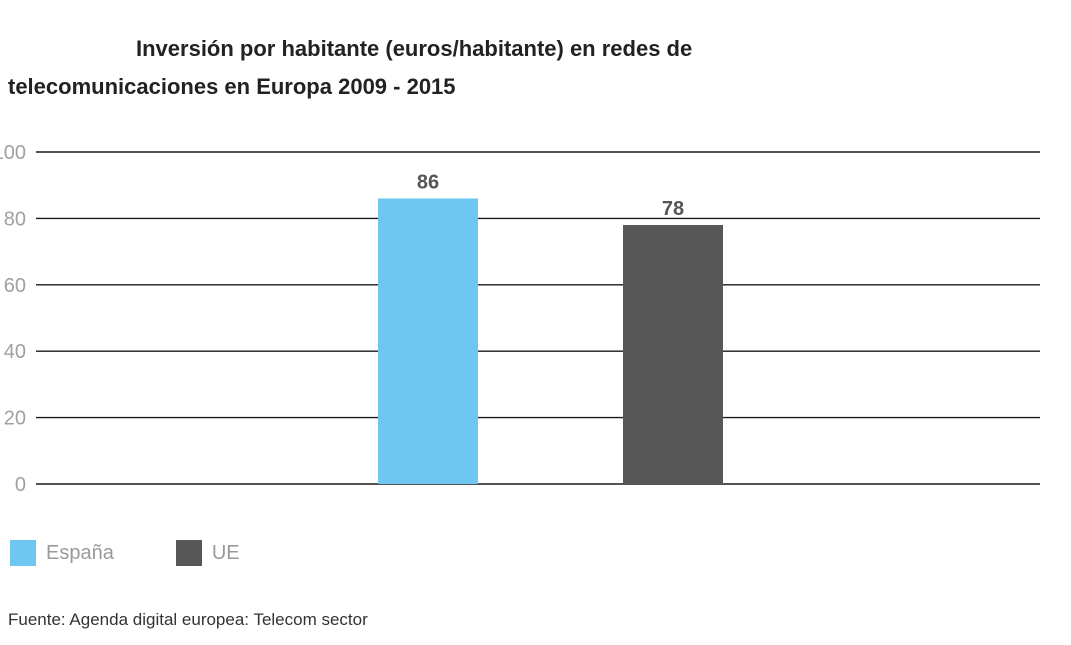  What do you see at coordinates (188, 553) in the screenshot?
I see `legend-swatch-ue` at bounding box center [188, 553].